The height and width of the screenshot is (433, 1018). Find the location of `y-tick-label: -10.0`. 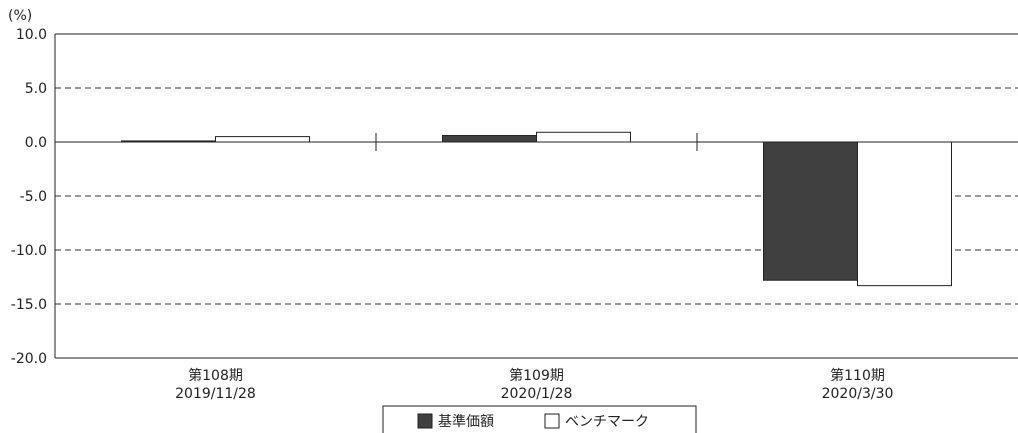

y-tick-label: -10.0 is located at coordinates (29, 251).